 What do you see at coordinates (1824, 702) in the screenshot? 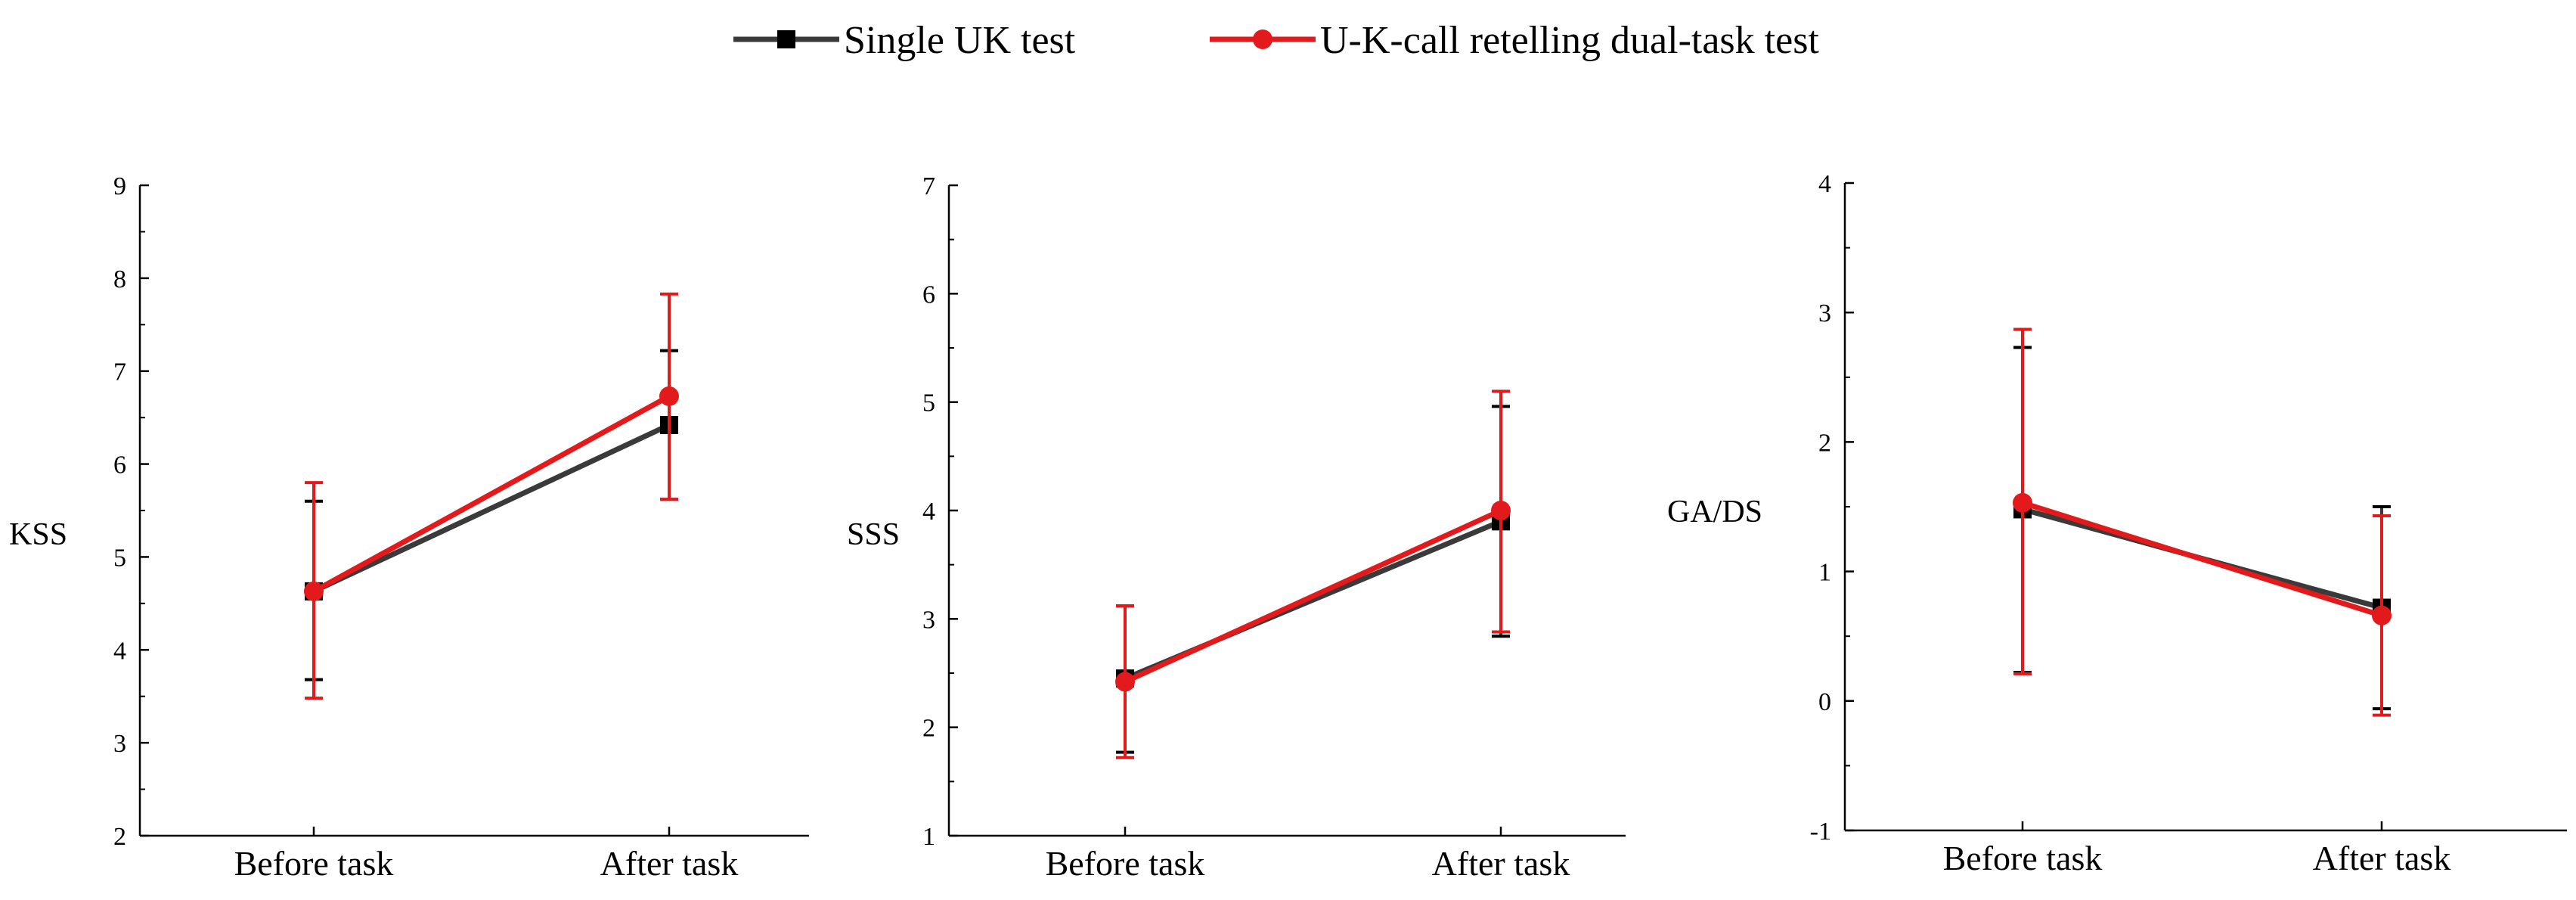
I see `y-tick-label: 0` at bounding box center [1824, 702].